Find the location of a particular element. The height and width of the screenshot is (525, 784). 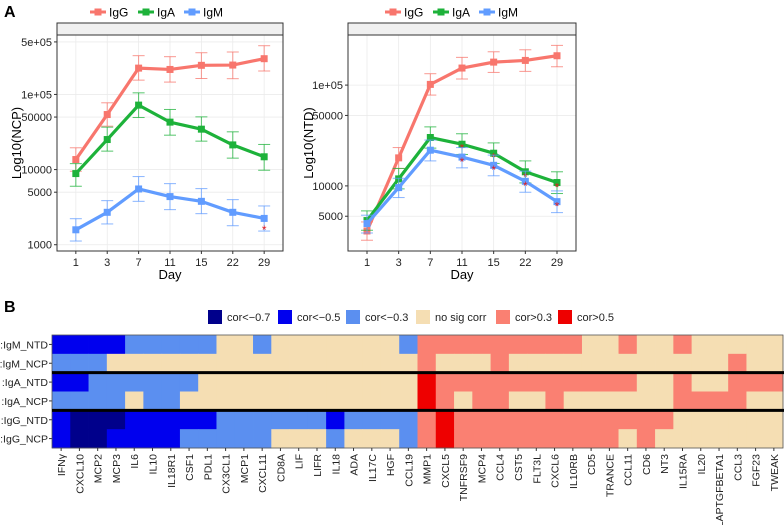

x-tick-label: 3 is located at coordinates (399, 263).